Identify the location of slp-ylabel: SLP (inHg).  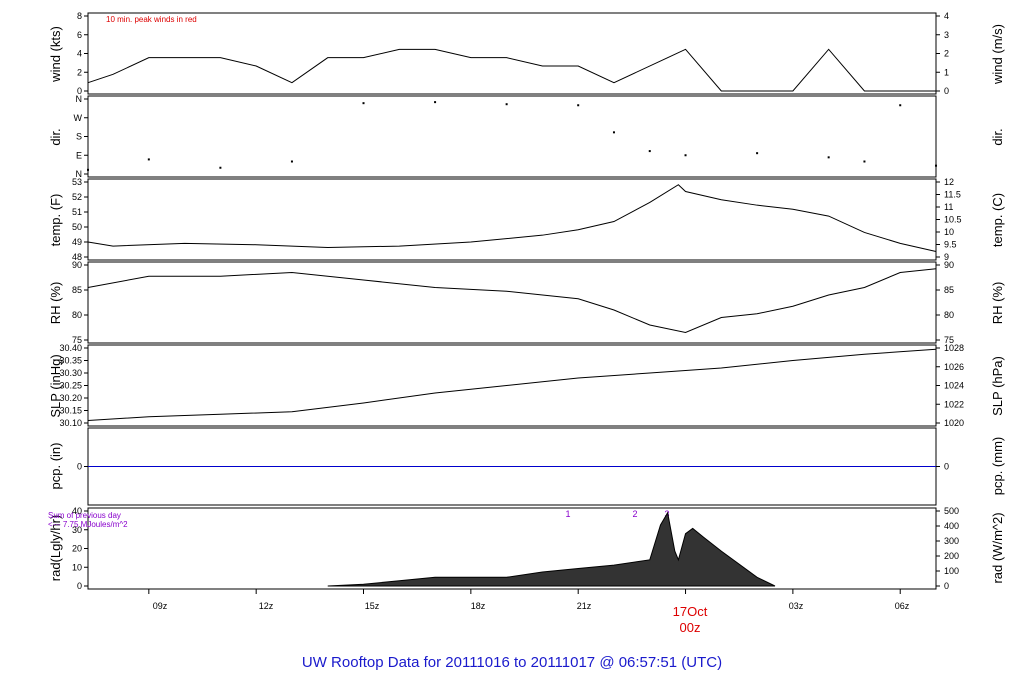
(55, 385).